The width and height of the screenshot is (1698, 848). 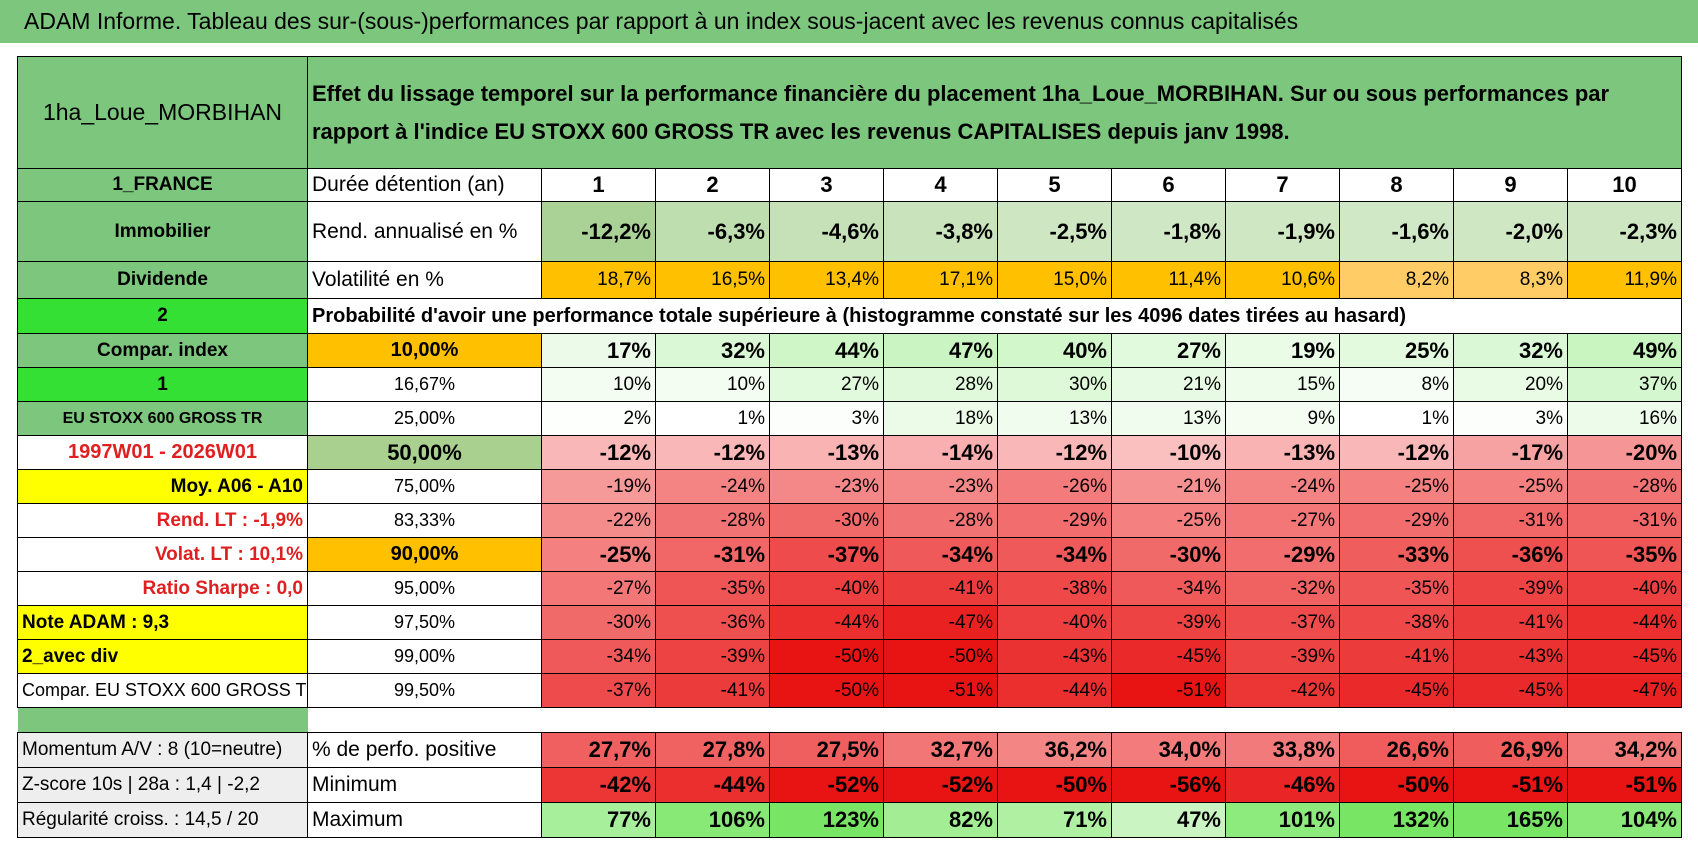 I want to click on cell: 11,9%, so click(x=1624, y=280).